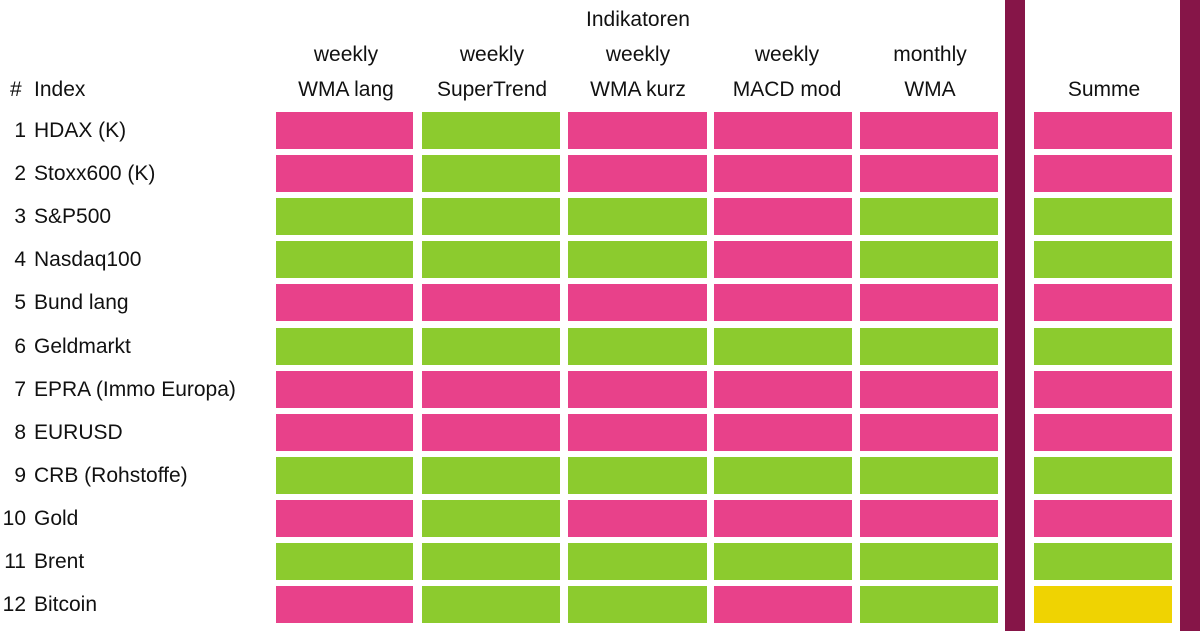 This screenshot has height=631, width=1200. What do you see at coordinates (81, 303) in the screenshot?
I see `row-index-name: Bund lang` at bounding box center [81, 303].